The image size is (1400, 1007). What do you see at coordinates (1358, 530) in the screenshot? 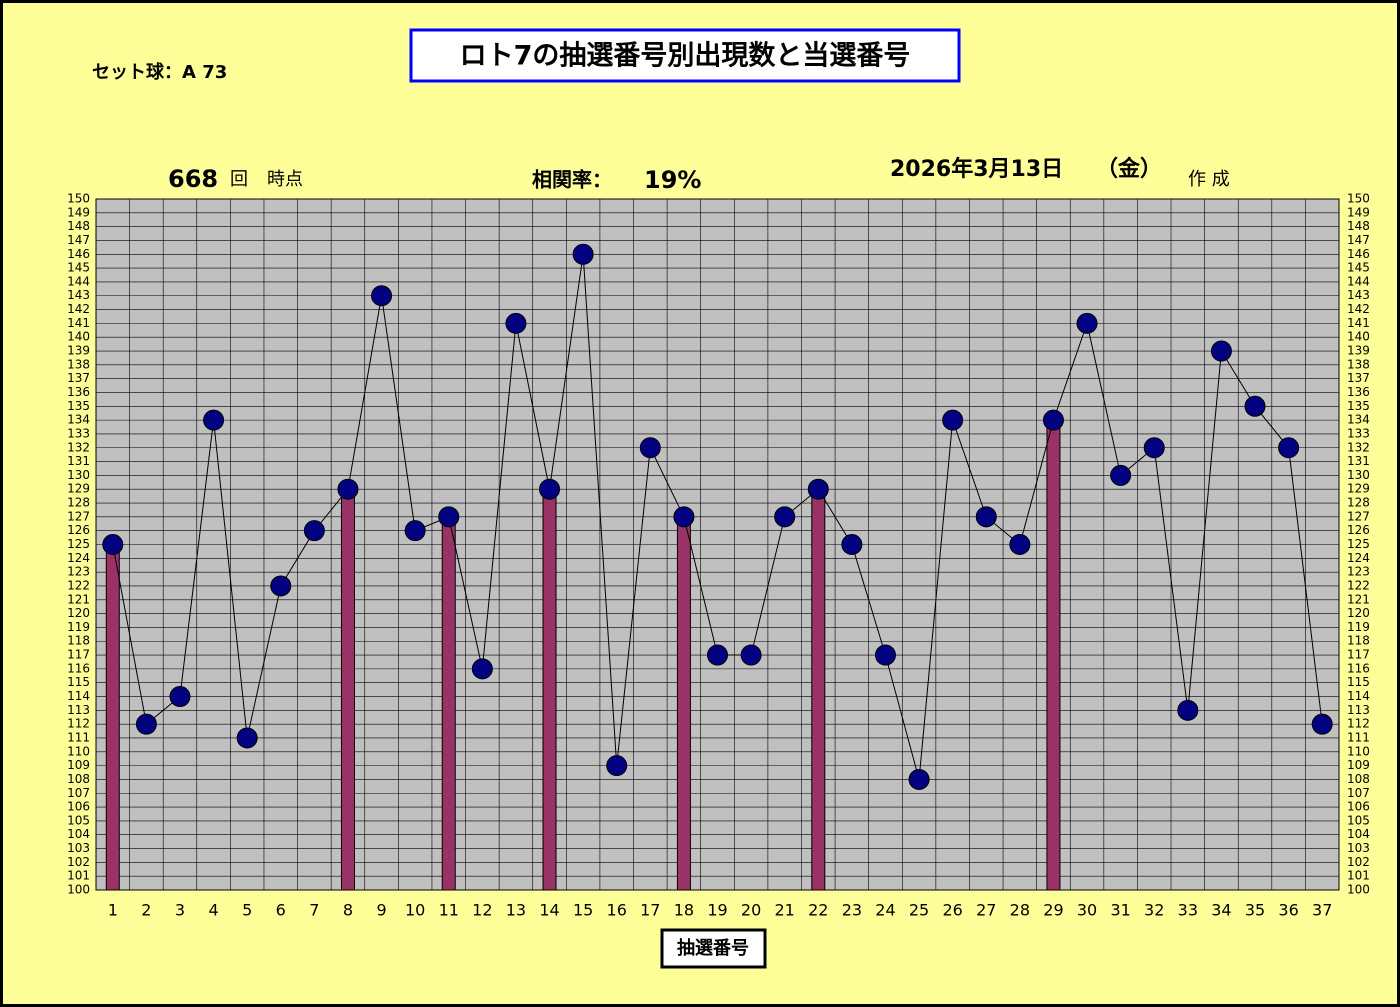
I see `y2-tick-label: 126` at bounding box center [1358, 530].